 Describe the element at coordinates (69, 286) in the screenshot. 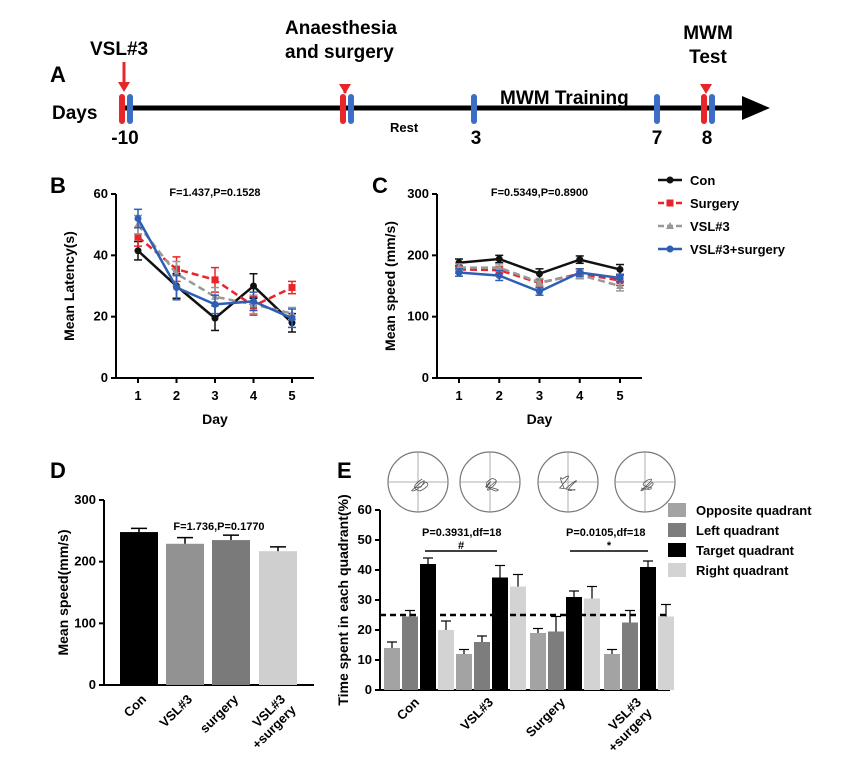

I see `y-axis-label: Mean Latency(s)` at that location.